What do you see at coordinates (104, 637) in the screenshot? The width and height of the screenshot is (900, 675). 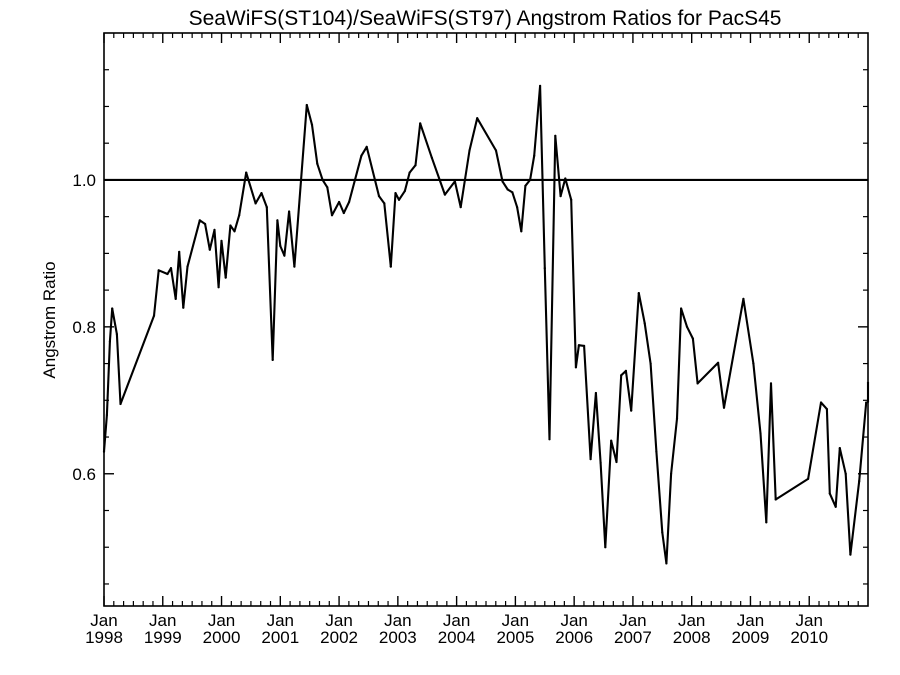 I see `x-tick-label-year: 1998` at bounding box center [104, 637].